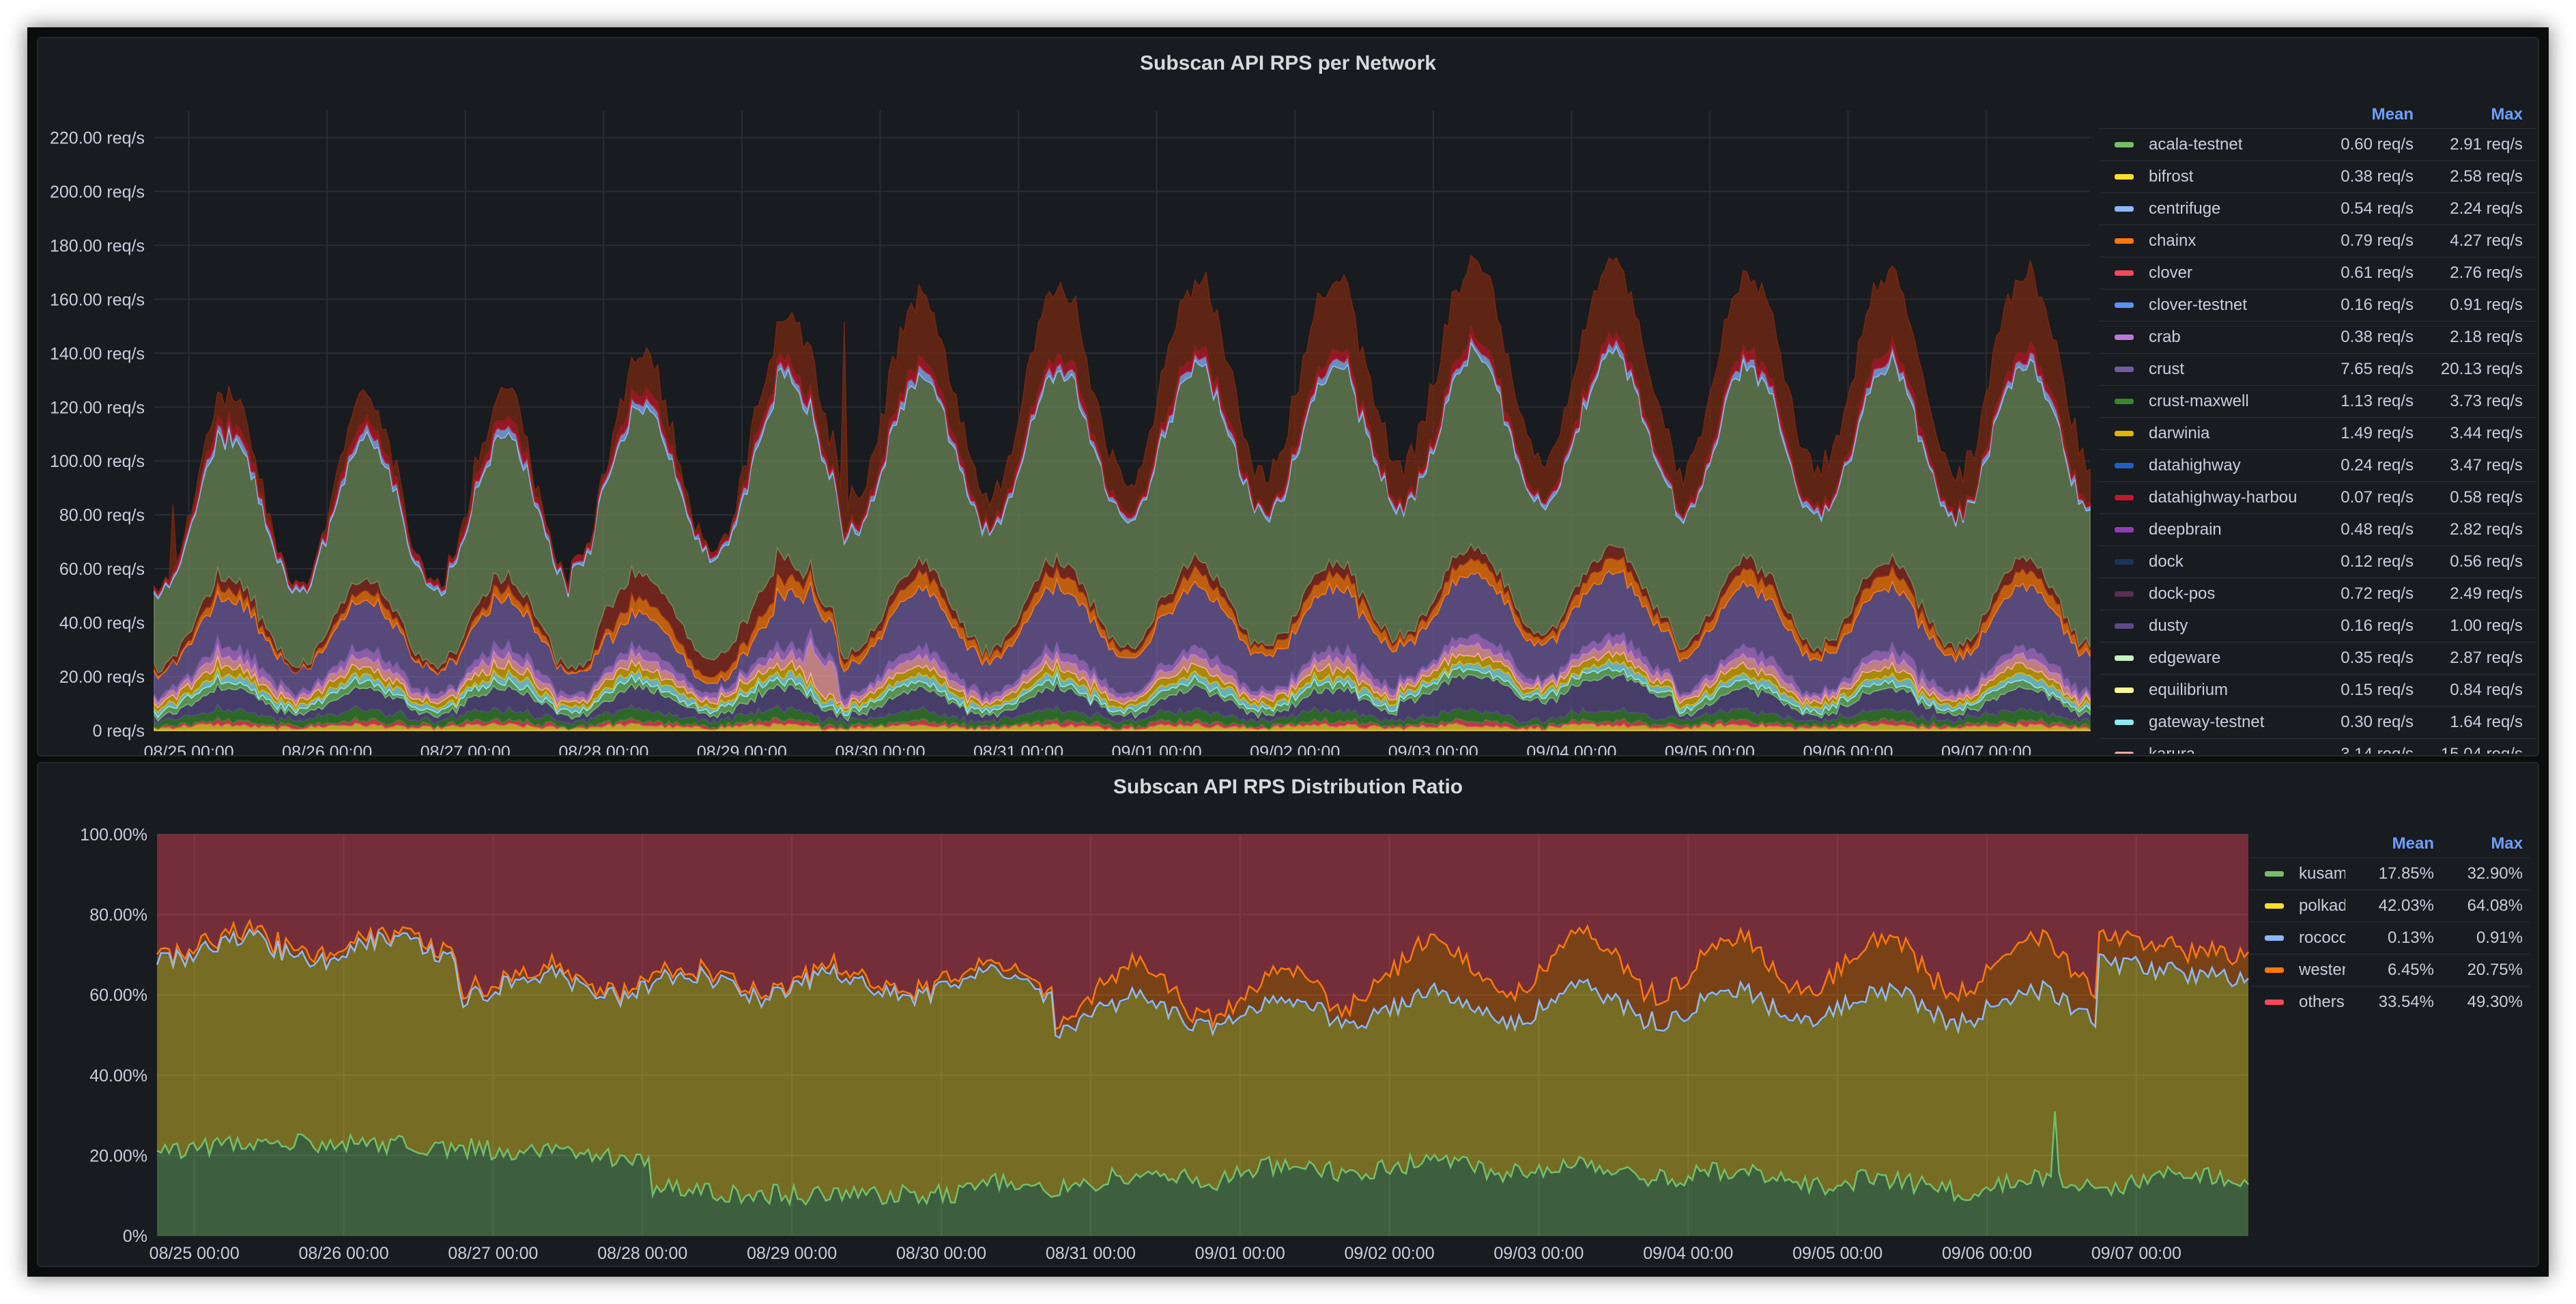  I want to click on legend-series-name: crust-maxwell, so click(2199, 401).